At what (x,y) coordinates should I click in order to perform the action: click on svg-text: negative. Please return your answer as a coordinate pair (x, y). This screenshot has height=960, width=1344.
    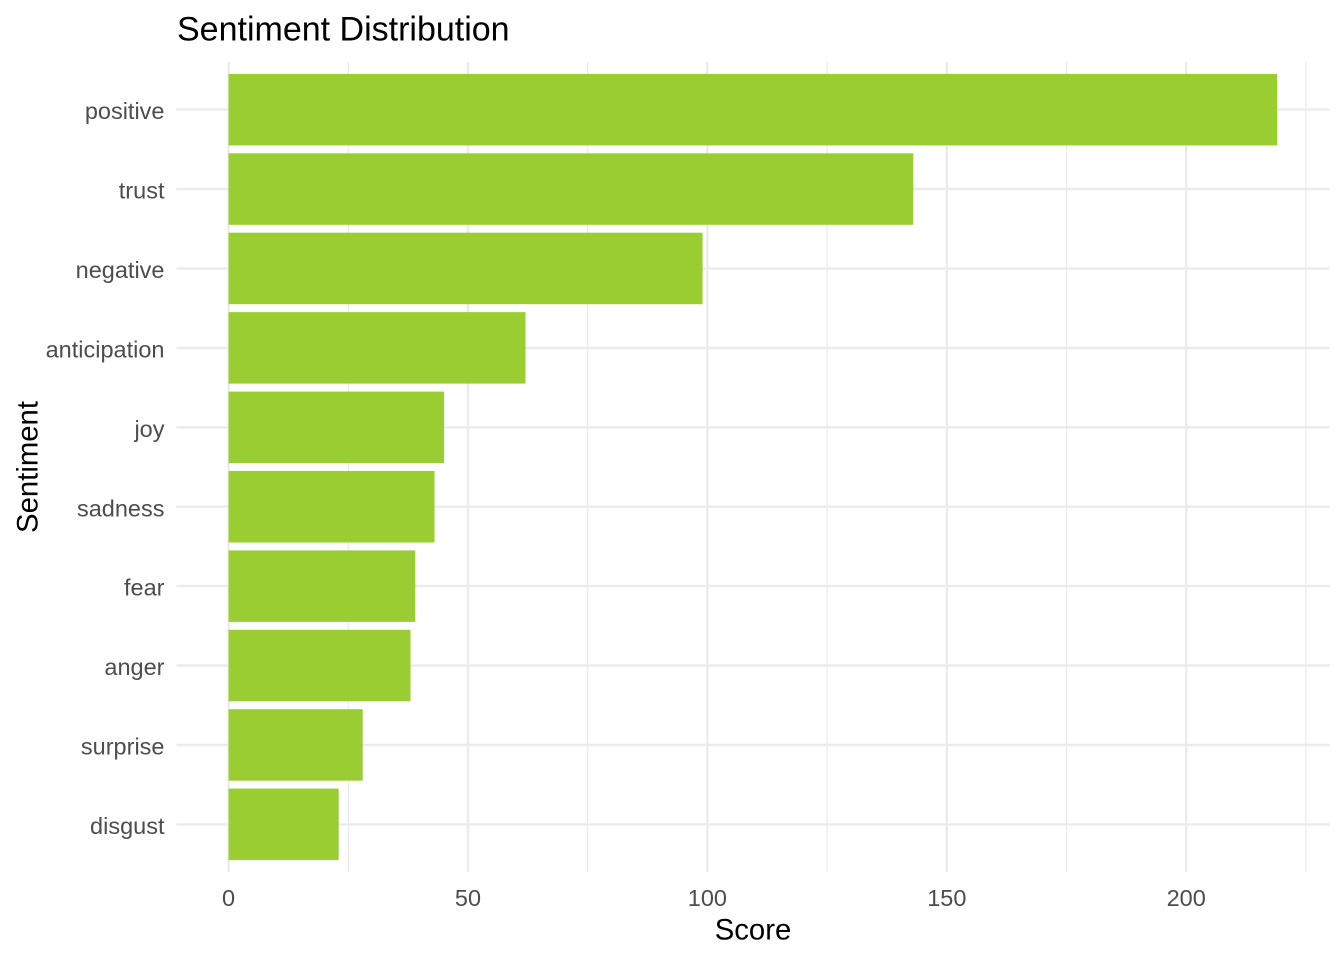
    Looking at the image, I should click on (120, 270).